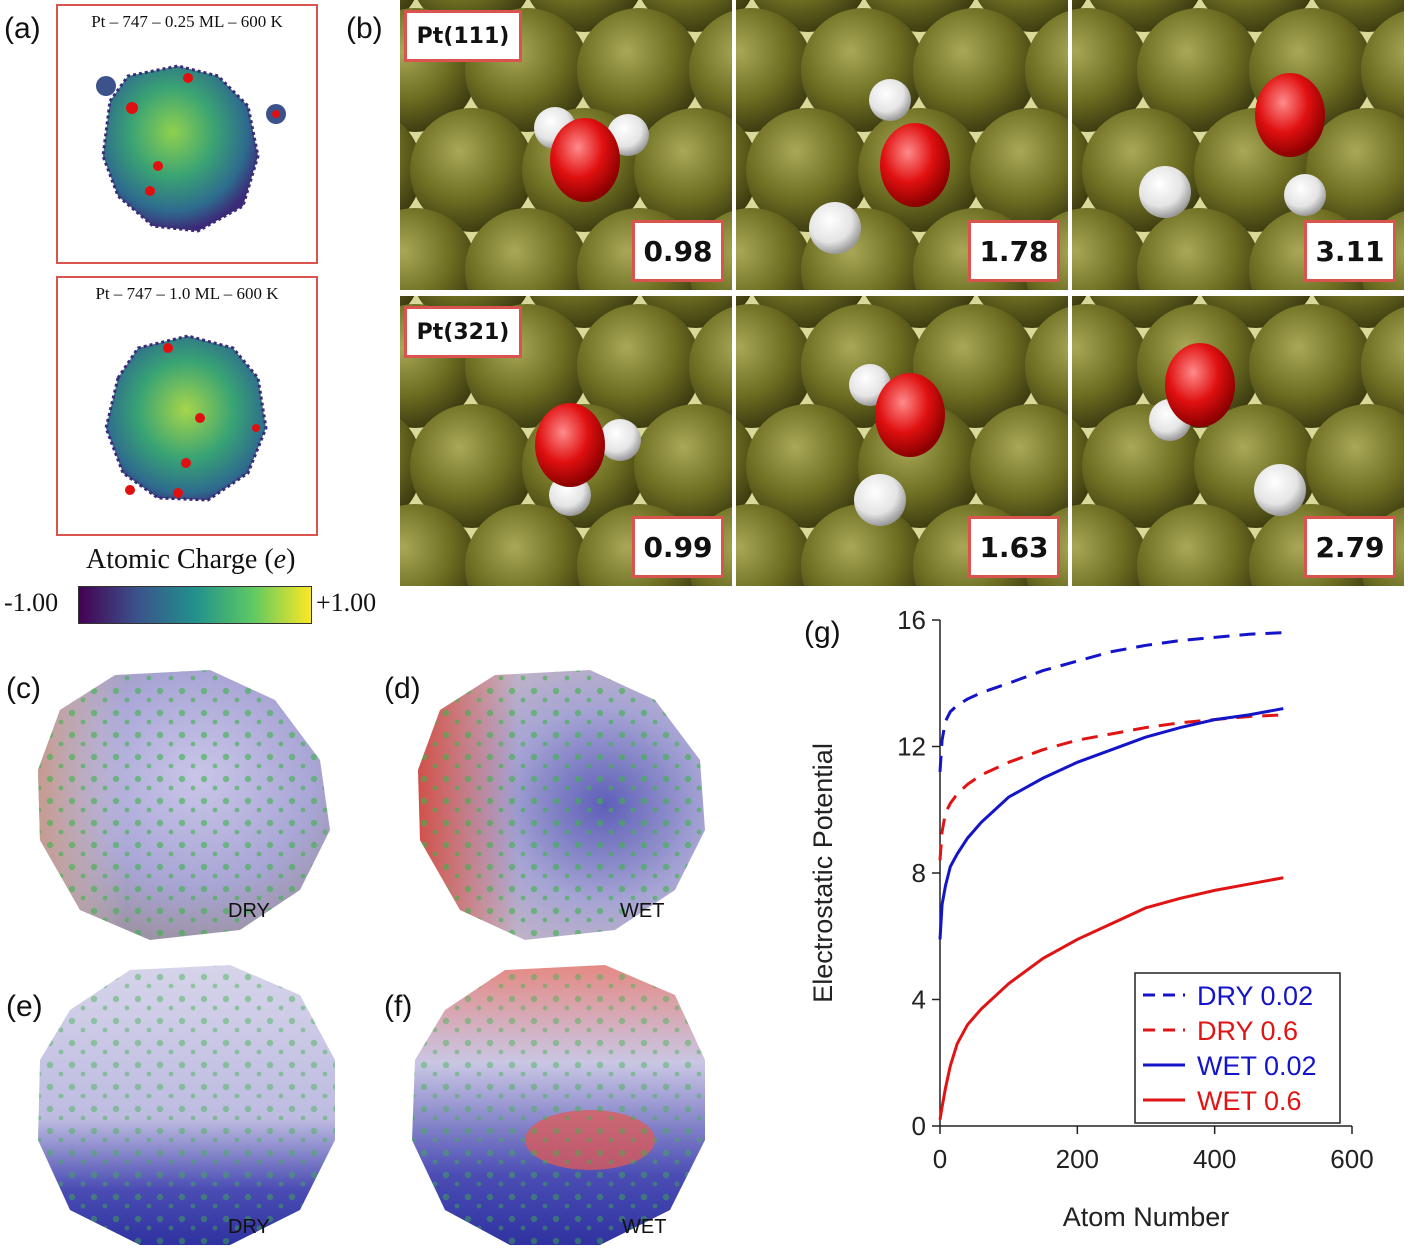 Image resolution: width=1408 pixels, height=1251 pixels. Describe the element at coordinates (1146, 1217) in the screenshot. I see `x-axis-label: Atom Number` at that location.